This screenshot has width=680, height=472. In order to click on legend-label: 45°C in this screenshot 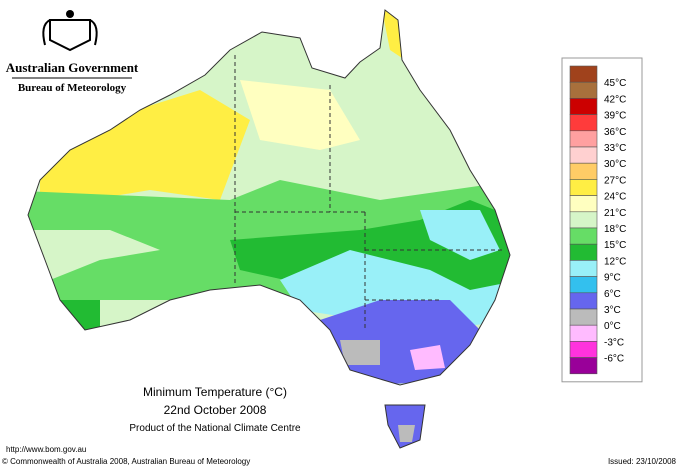, I will do `click(615, 83)`.